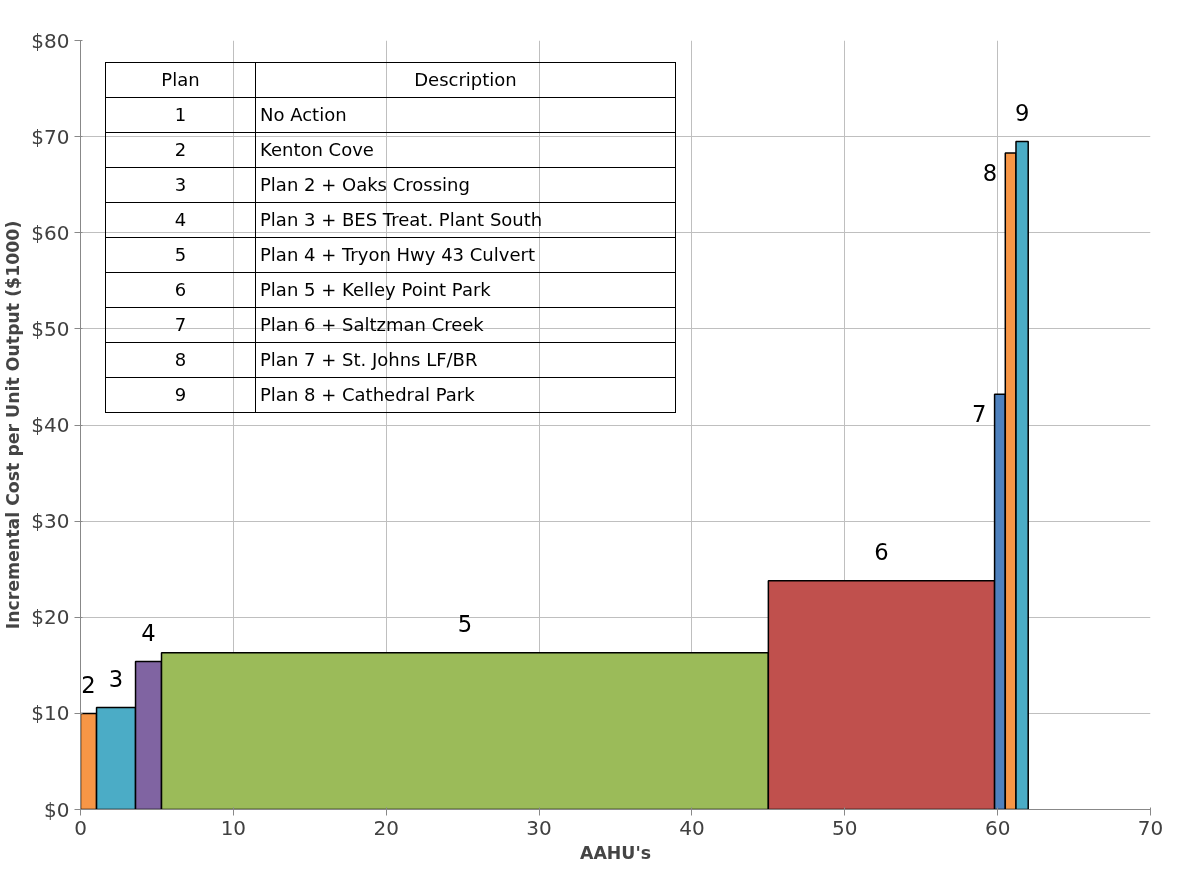 This screenshot has width=1189, height=875. What do you see at coordinates (13, 425) in the screenshot?
I see `y-axis-title: Incremental Cost per Unit Output ($1000)` at bounding box center [13, 425].